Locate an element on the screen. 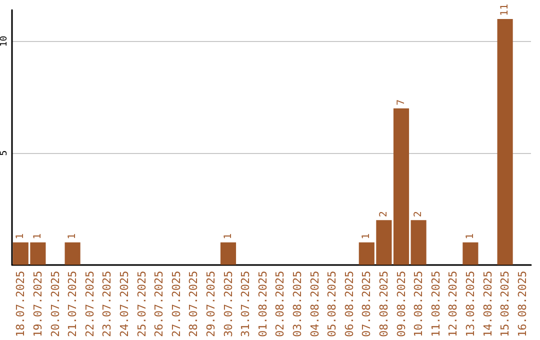  x-tick-label: 25.07.2025 is located at coordinates (141, 304).